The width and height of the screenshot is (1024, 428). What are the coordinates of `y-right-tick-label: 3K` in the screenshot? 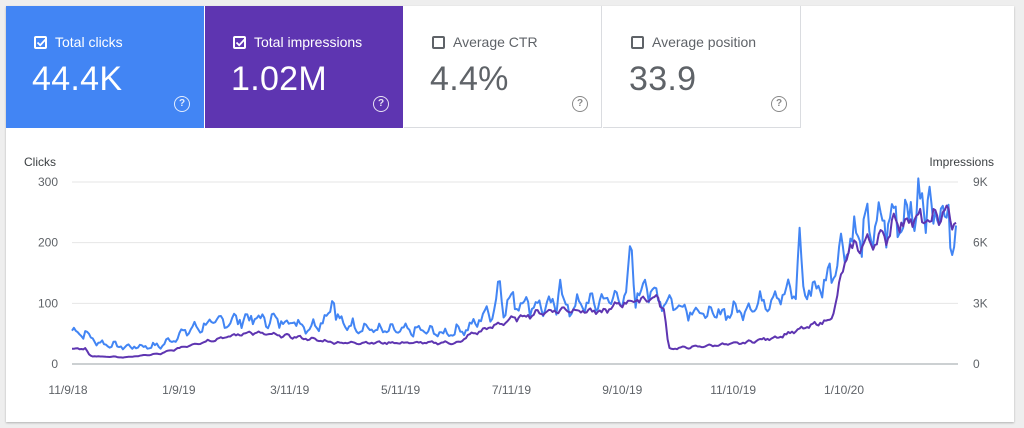 It's located at (980, 303).